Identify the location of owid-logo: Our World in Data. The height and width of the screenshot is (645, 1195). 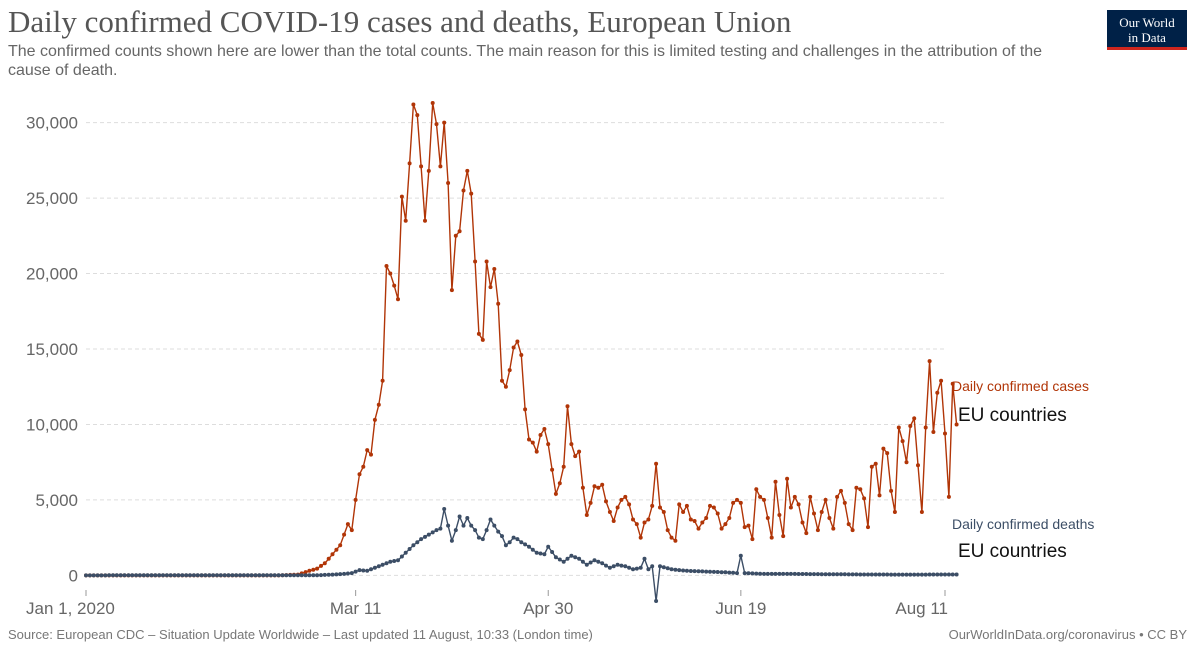
(1147, 30).